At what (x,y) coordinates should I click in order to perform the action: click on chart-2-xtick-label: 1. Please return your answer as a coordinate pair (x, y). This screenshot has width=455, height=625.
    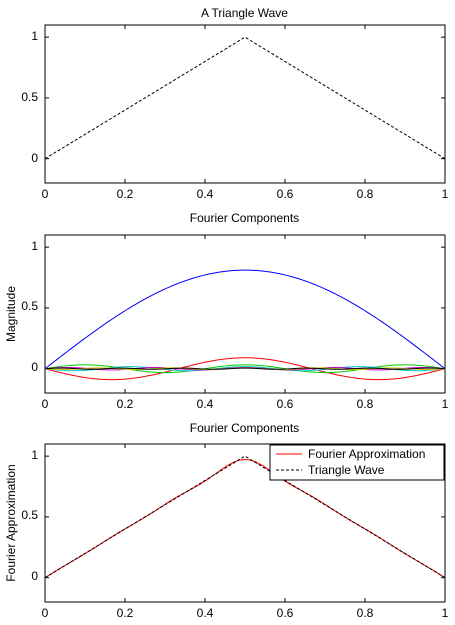
    Looking at the image, I should click on (445, 404).